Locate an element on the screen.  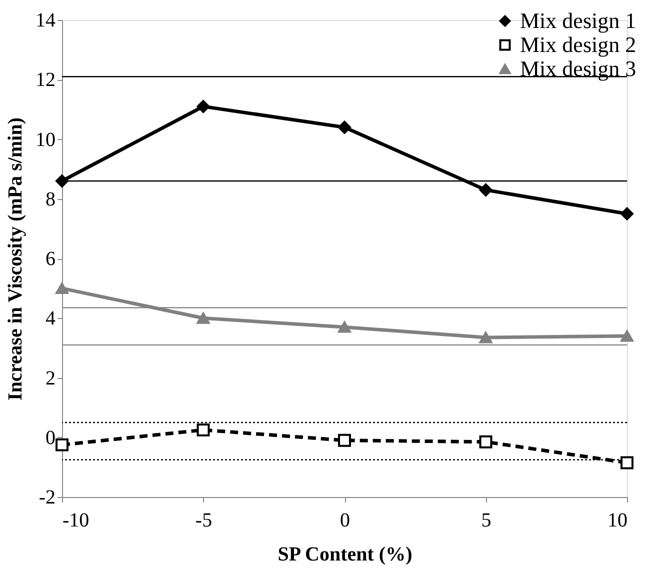
y-tick-label: 6 is located at coordinates (51, 259).